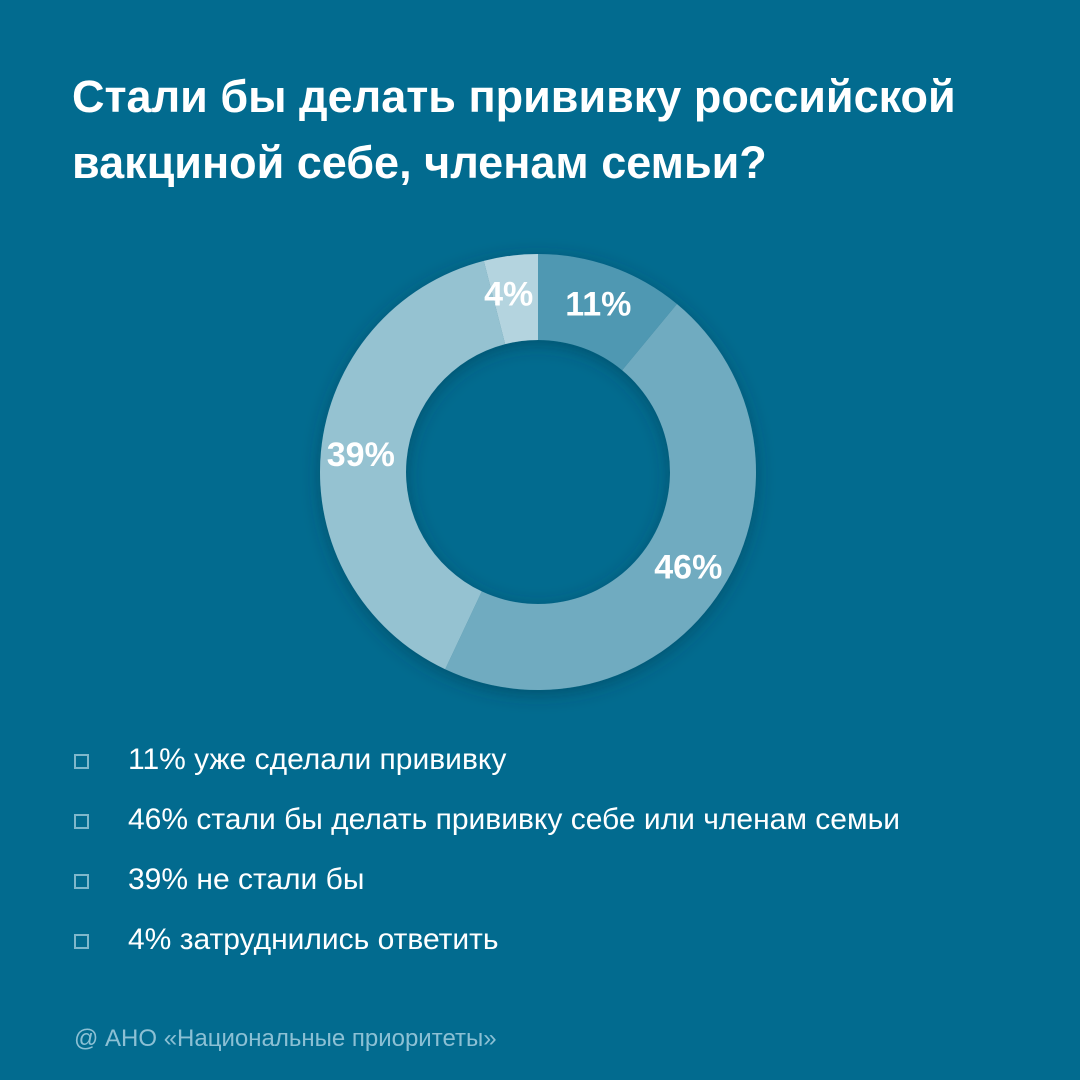  Describe the element at coordinates (564, 940) in the screenshot. I see `legend-item-undecided: 4% затруднились ответить` at that location.